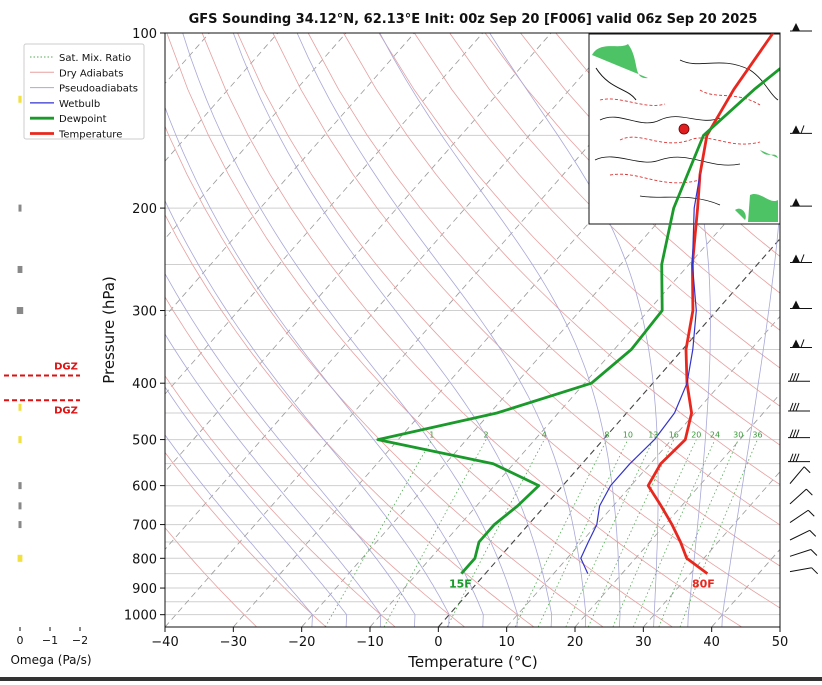 The width and height of the screenshot is (822, 685). I want to click on x-tick-label: 10, so click(506, 642).